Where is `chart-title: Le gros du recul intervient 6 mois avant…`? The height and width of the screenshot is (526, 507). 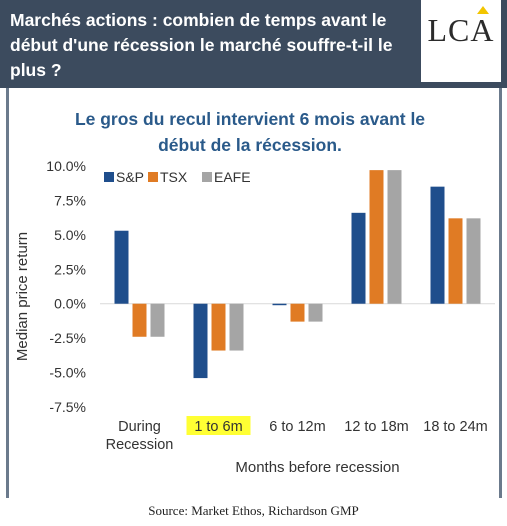
chart-title: Le gros du recul intervient 6 mois avant… is located at coordinates (250, 132).